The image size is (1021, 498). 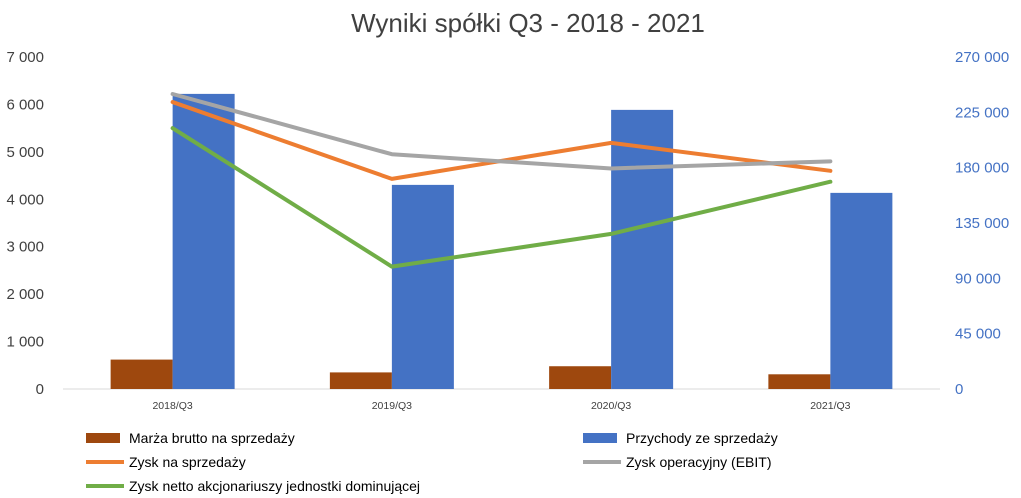 I want to click on left-tick-label: 4 000, so click(x=25, y=199).